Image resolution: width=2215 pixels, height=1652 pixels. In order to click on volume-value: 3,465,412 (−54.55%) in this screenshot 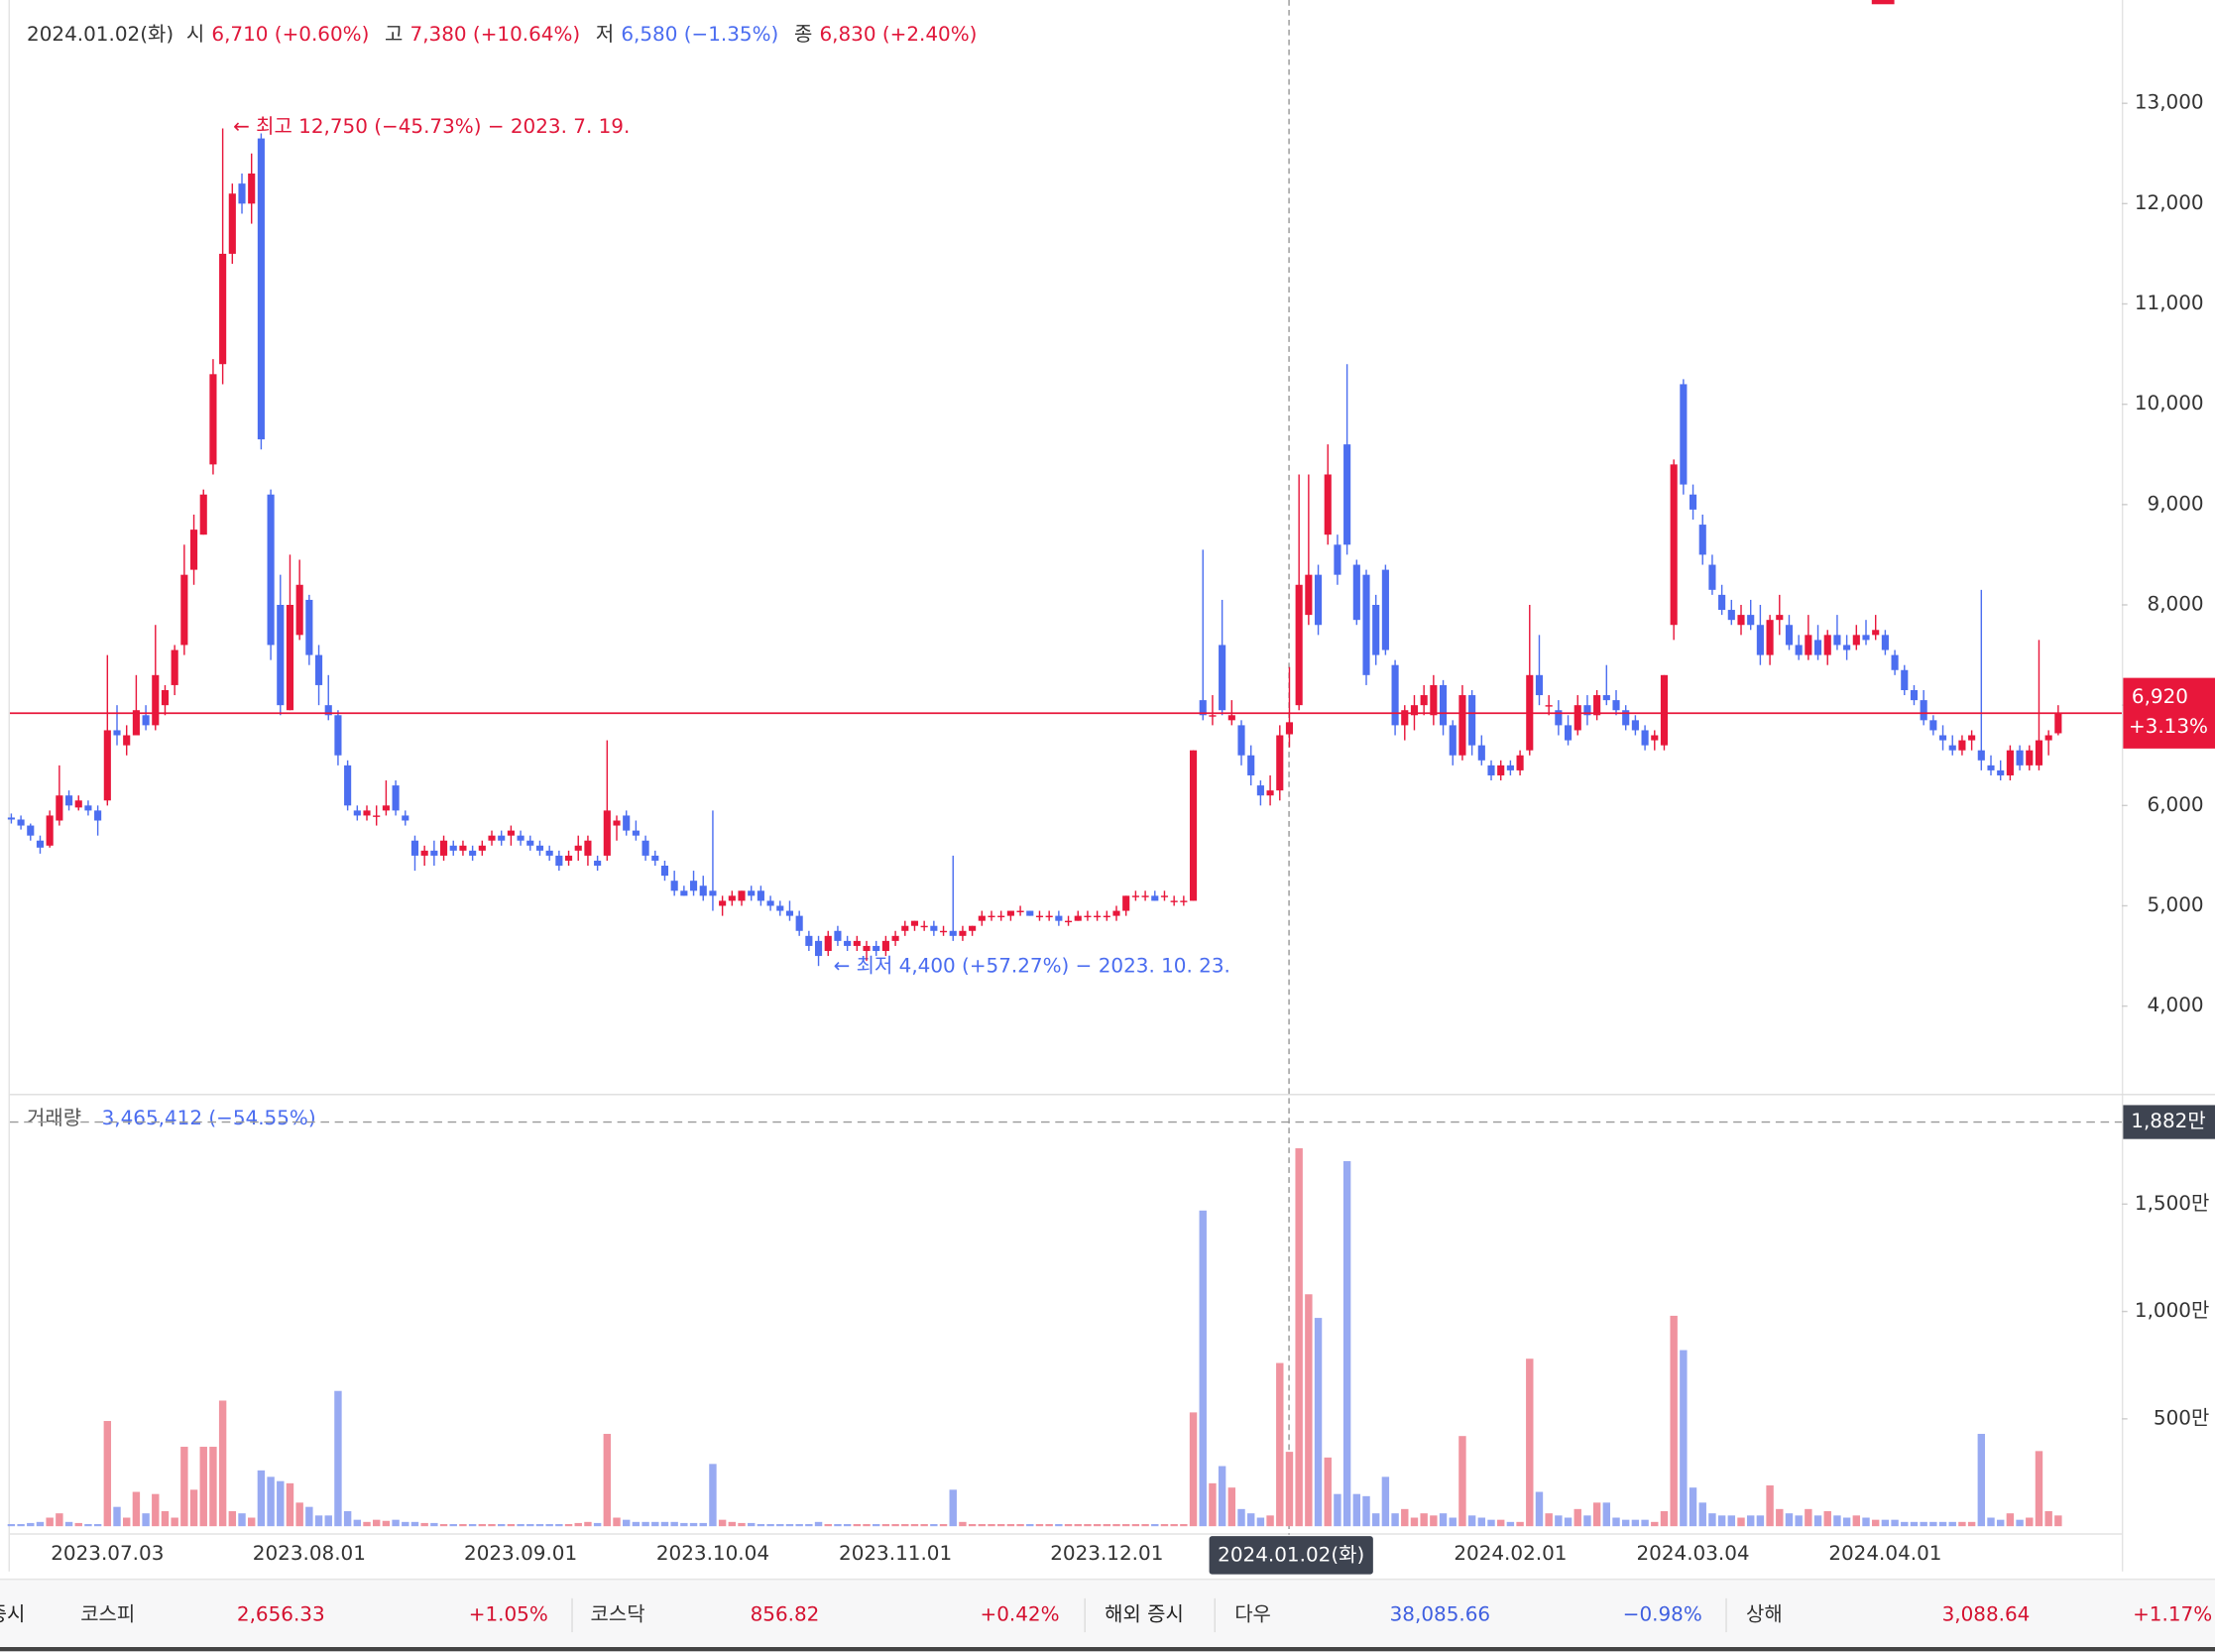, I will do `click(209, 1117)`.